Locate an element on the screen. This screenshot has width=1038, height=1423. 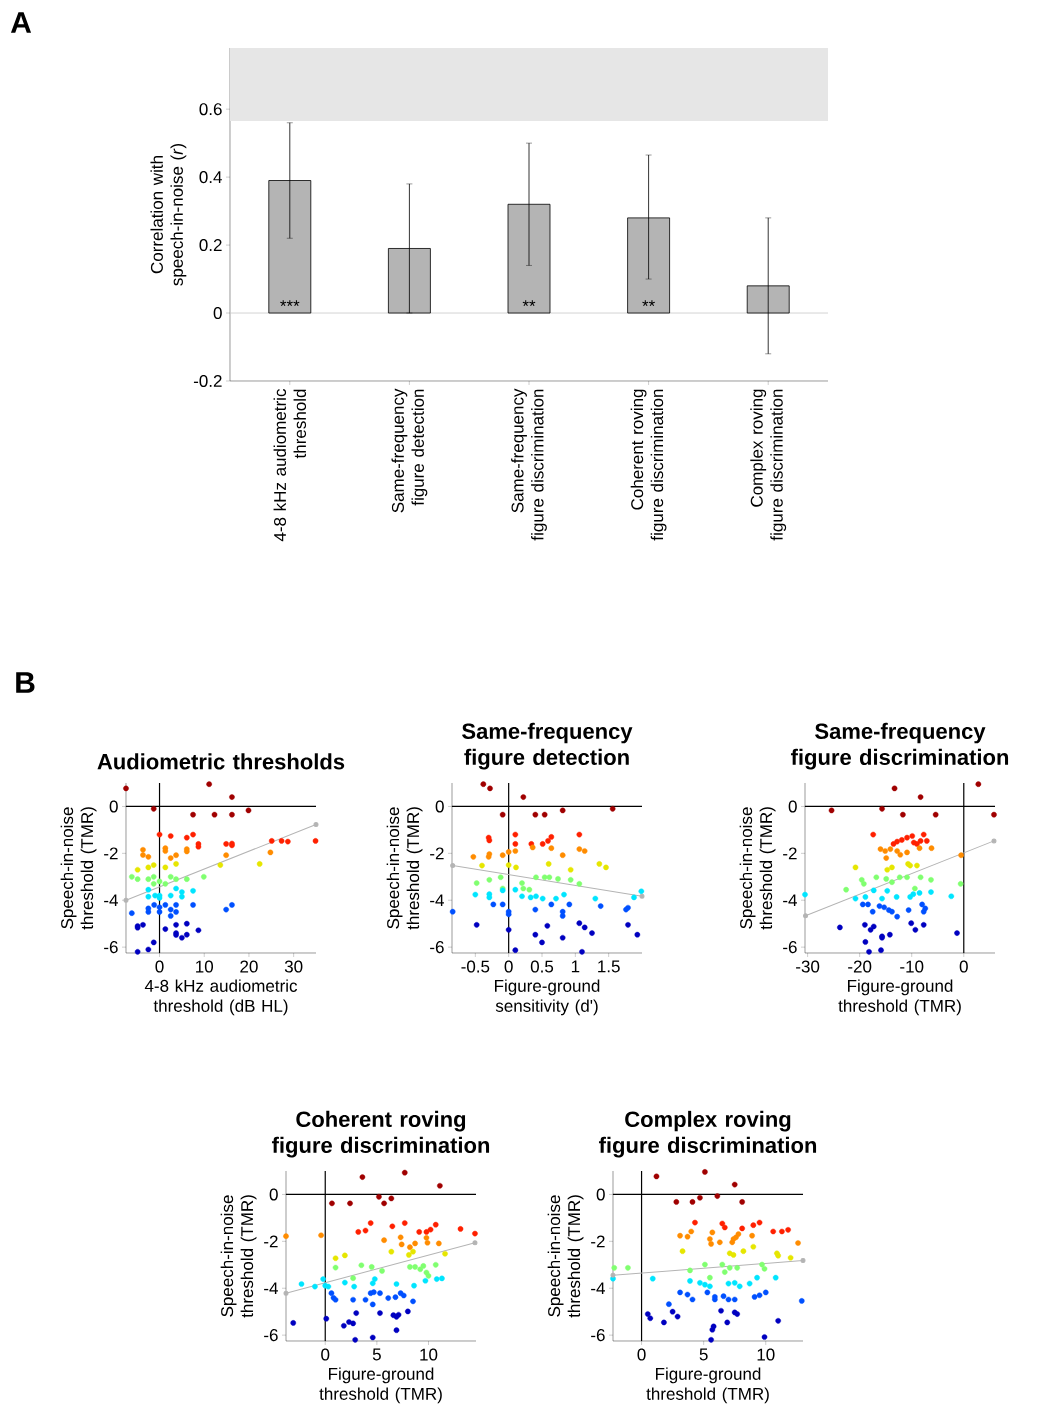
chart-title: Coherent roving figure discrimination is located at coordinates (380, 1134).